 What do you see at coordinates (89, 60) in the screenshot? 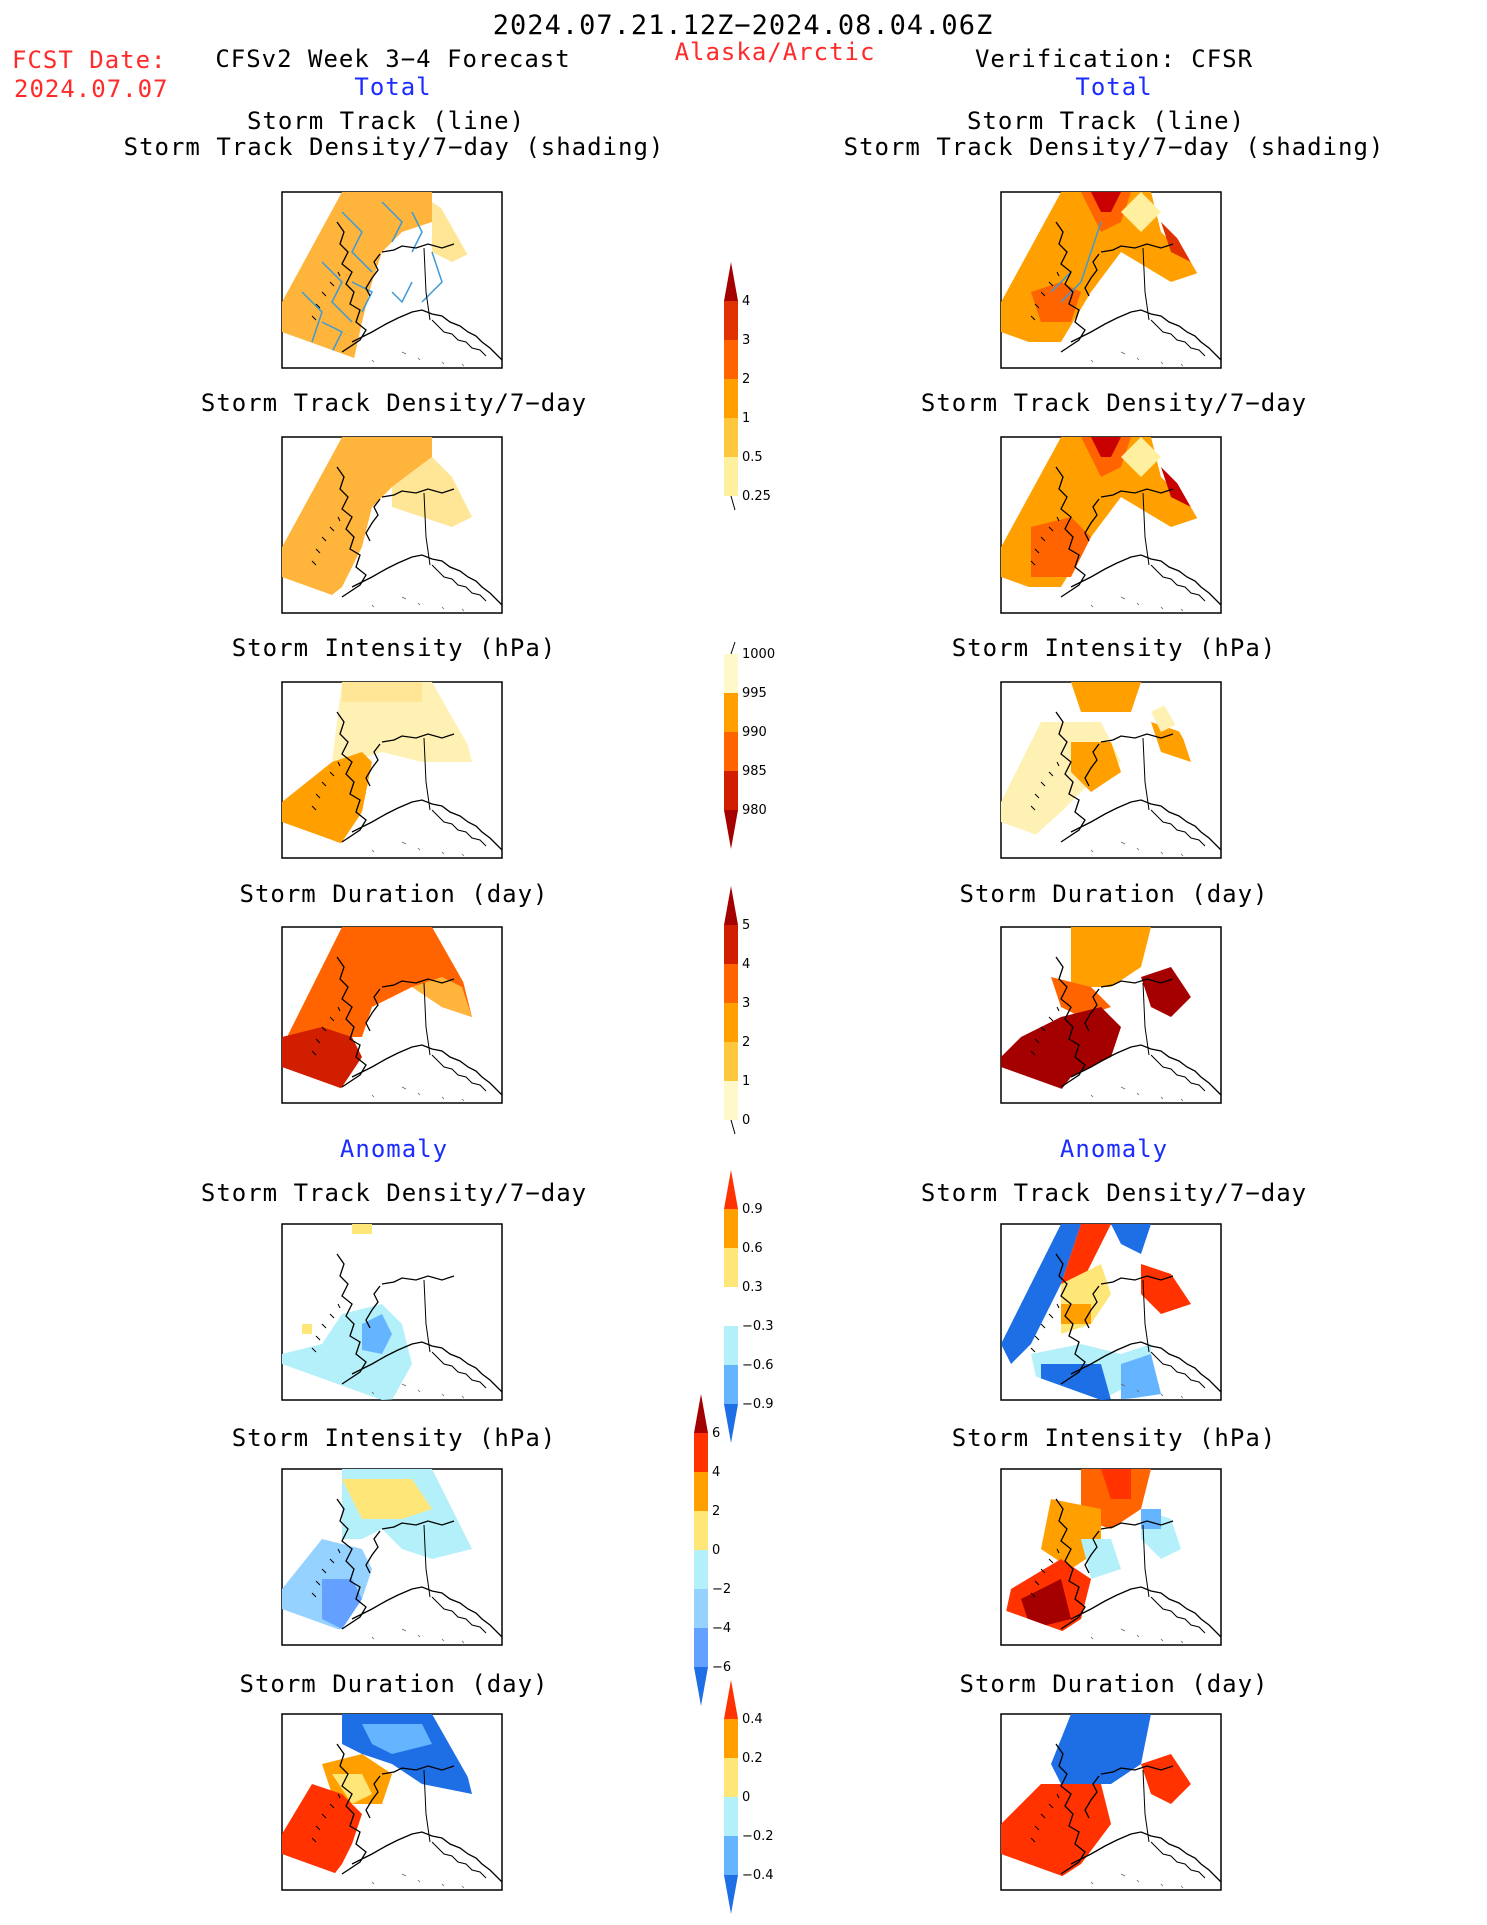
I see `fcst-date-label: FCST Date:` at bounding box center [89, 60].